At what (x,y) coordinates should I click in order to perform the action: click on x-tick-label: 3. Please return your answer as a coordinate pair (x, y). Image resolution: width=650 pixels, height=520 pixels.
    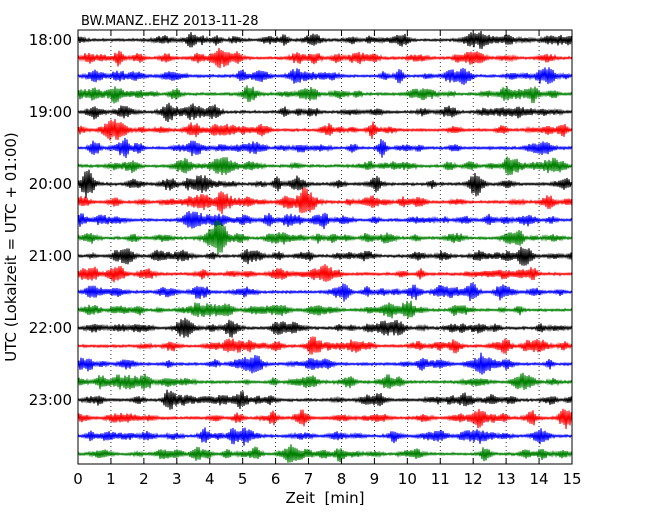
    Looking at the image, I should click on (177, 479).